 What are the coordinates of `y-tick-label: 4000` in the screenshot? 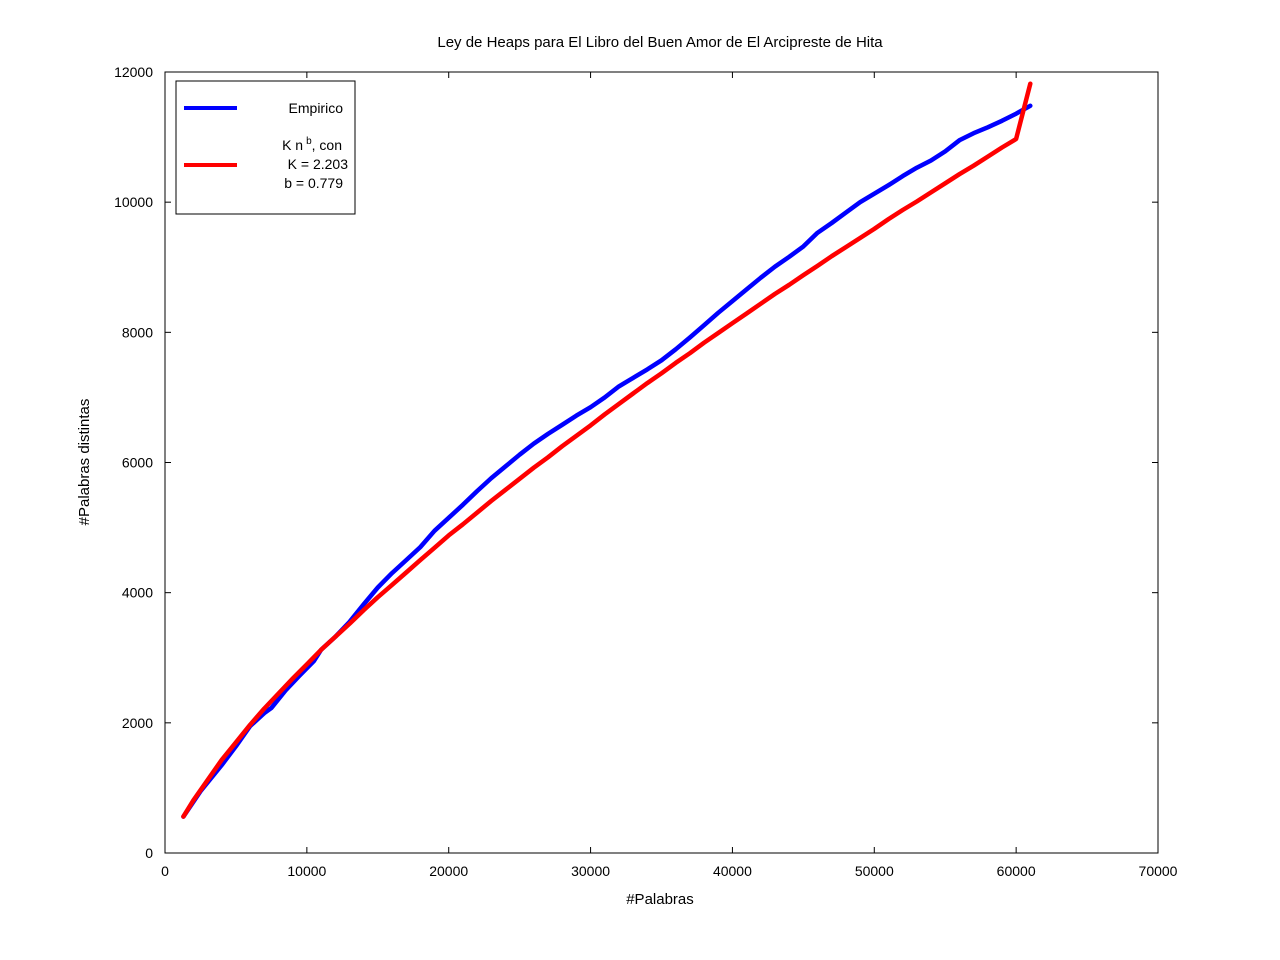 It's located at (137, 593).